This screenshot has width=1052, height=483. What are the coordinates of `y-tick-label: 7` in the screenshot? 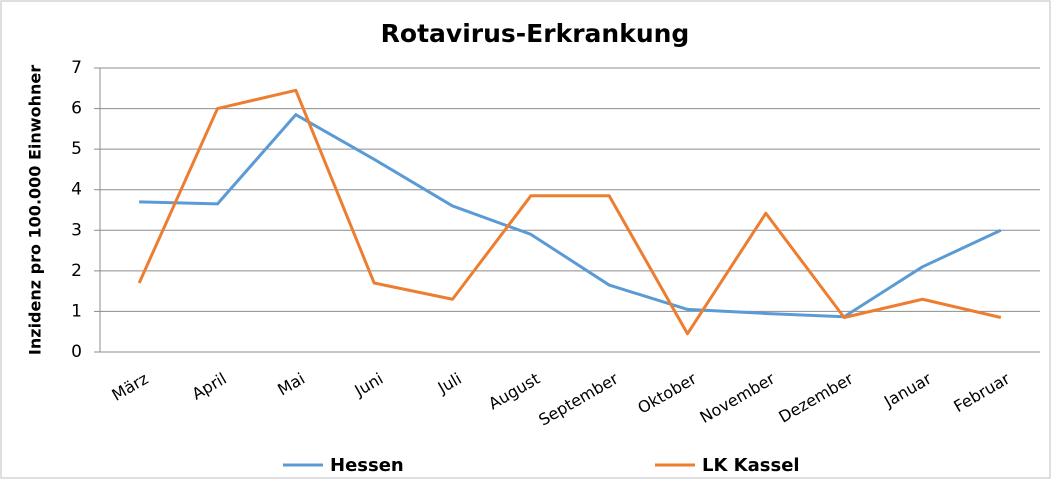 It's located at (76, 68).